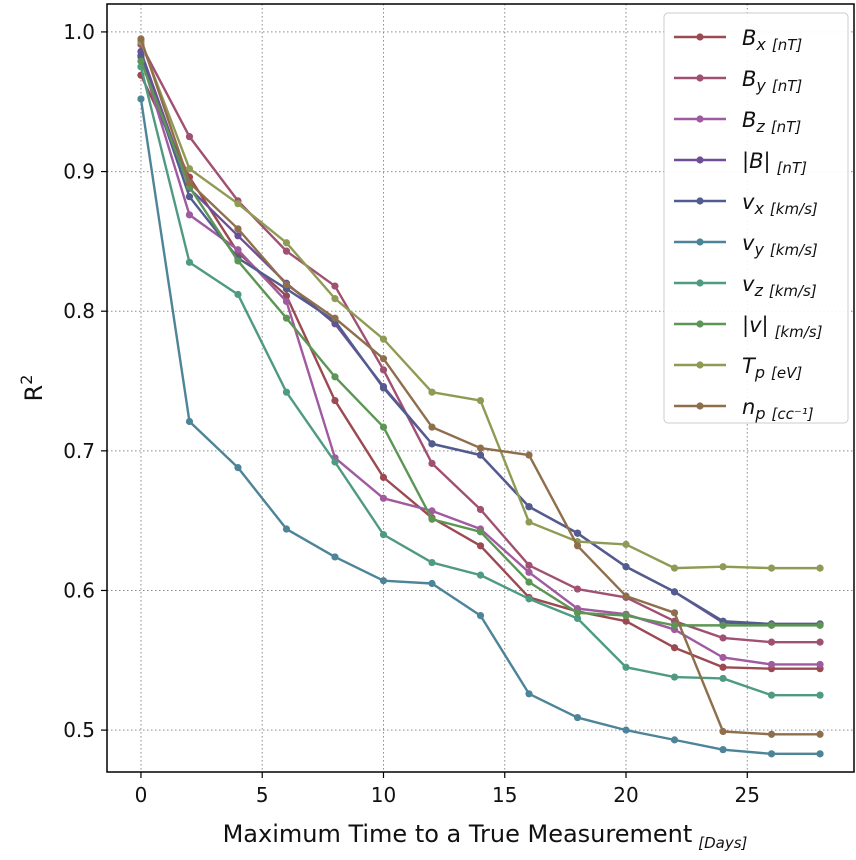 This screenshot has height=860, width=856. Describe the element at coordinates (34, 393) in the screenshot. I see `y-axis-title-text: R` at that location.